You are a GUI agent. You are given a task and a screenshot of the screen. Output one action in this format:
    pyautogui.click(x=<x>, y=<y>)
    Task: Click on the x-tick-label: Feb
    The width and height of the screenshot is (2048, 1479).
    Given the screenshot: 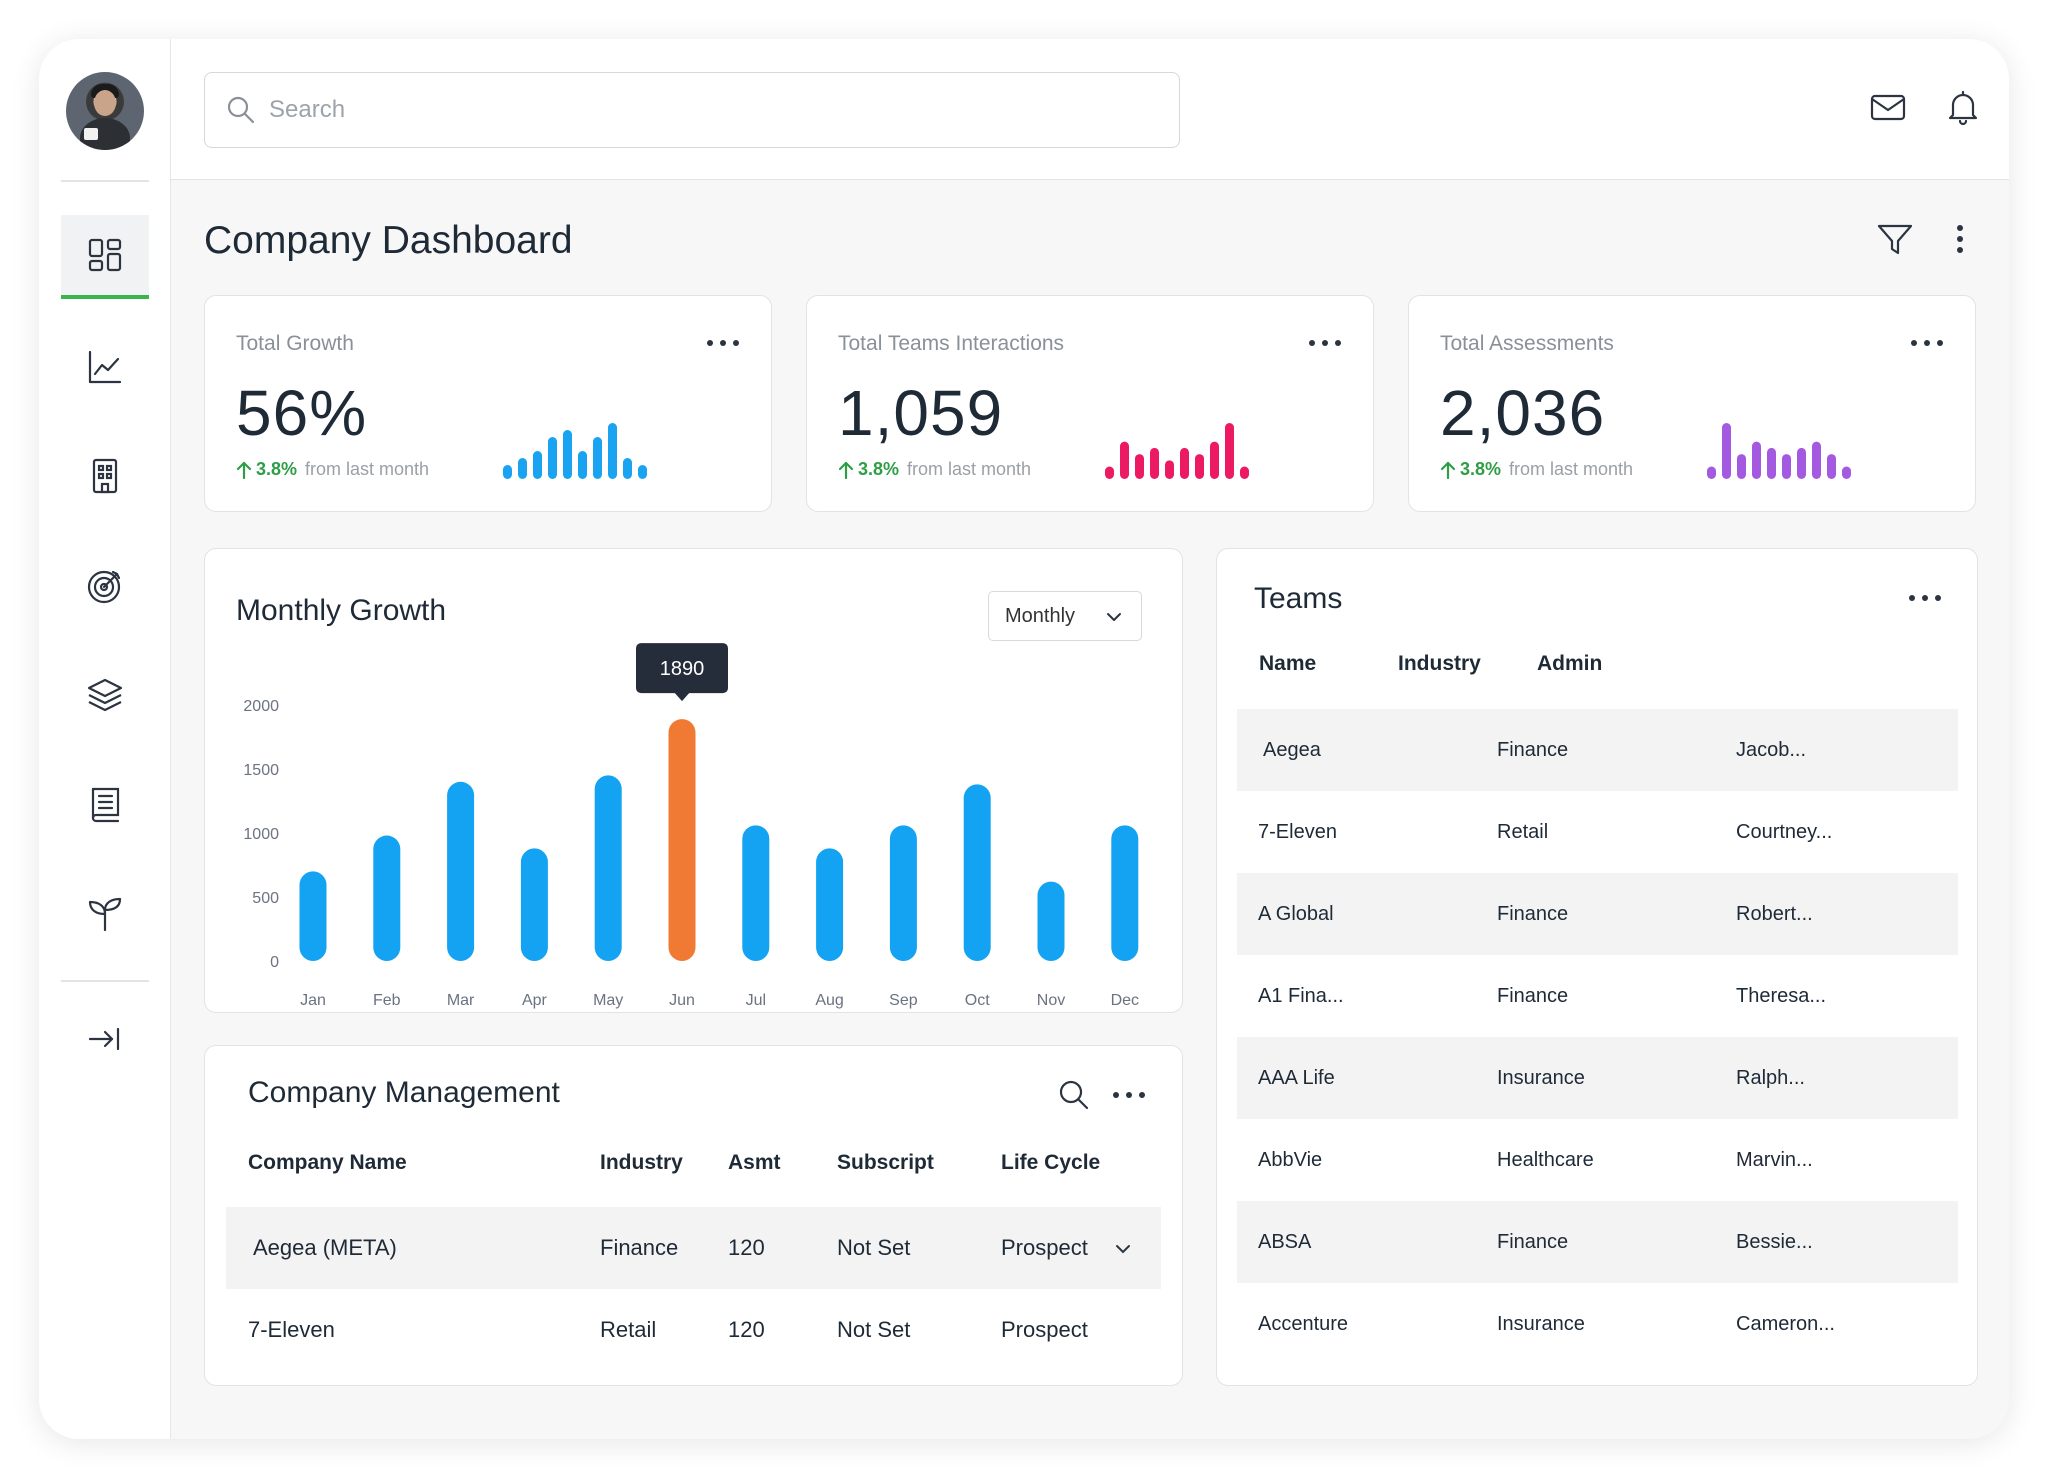 What is the action you would take?
    pyautogui.click(x=387, y=1000)
    